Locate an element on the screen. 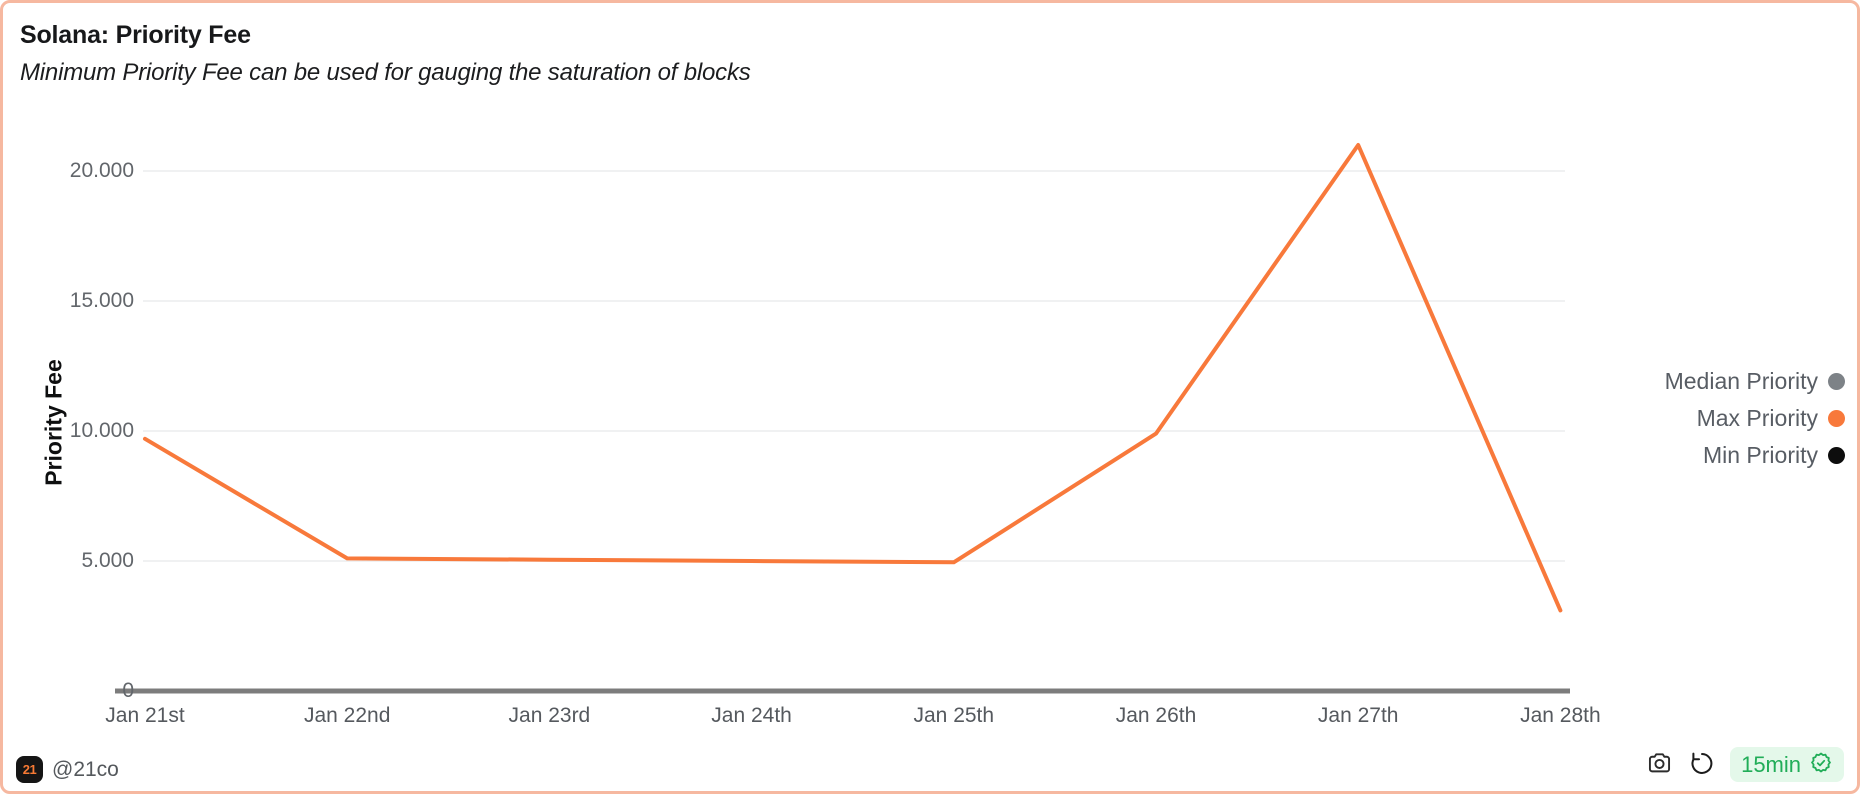 The height and width of the screenshot is (794, 1860). refresh-interval-badge: 15min is located at coordinates (1787, 764).